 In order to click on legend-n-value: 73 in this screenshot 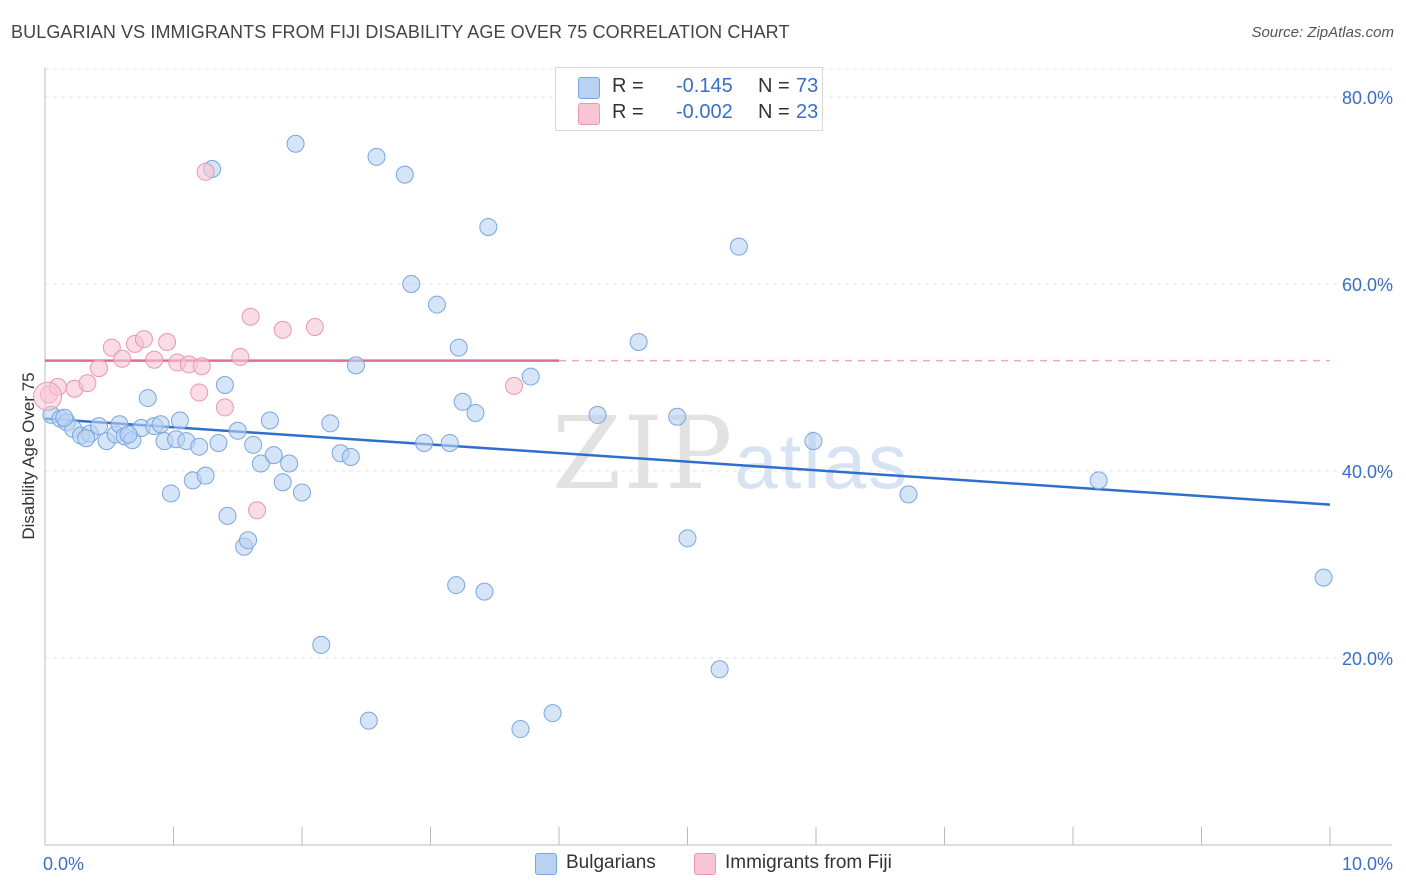, I will do `click(807, 86)`.